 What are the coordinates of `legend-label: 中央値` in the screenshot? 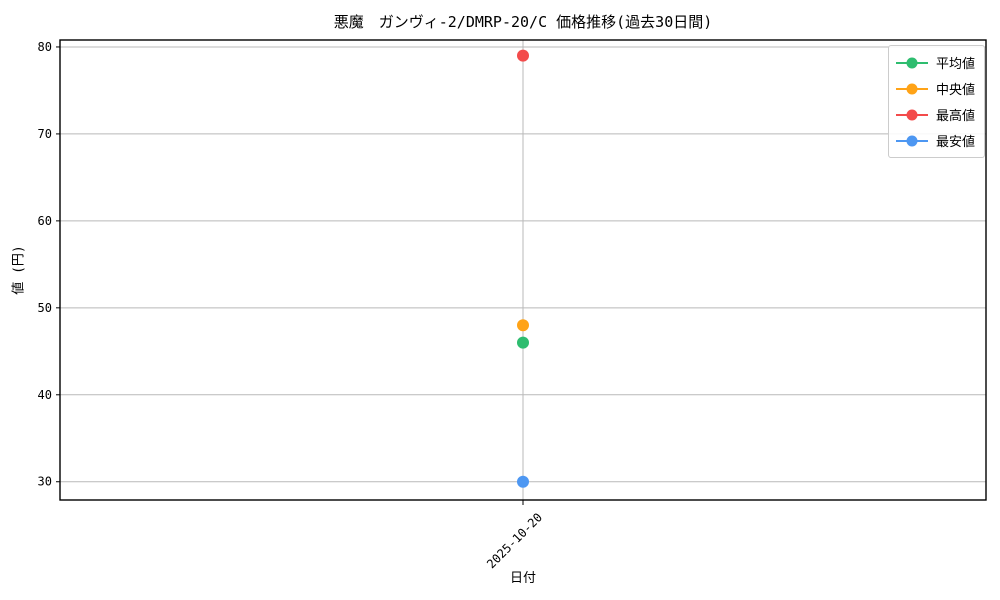 It's located at (956, 90).